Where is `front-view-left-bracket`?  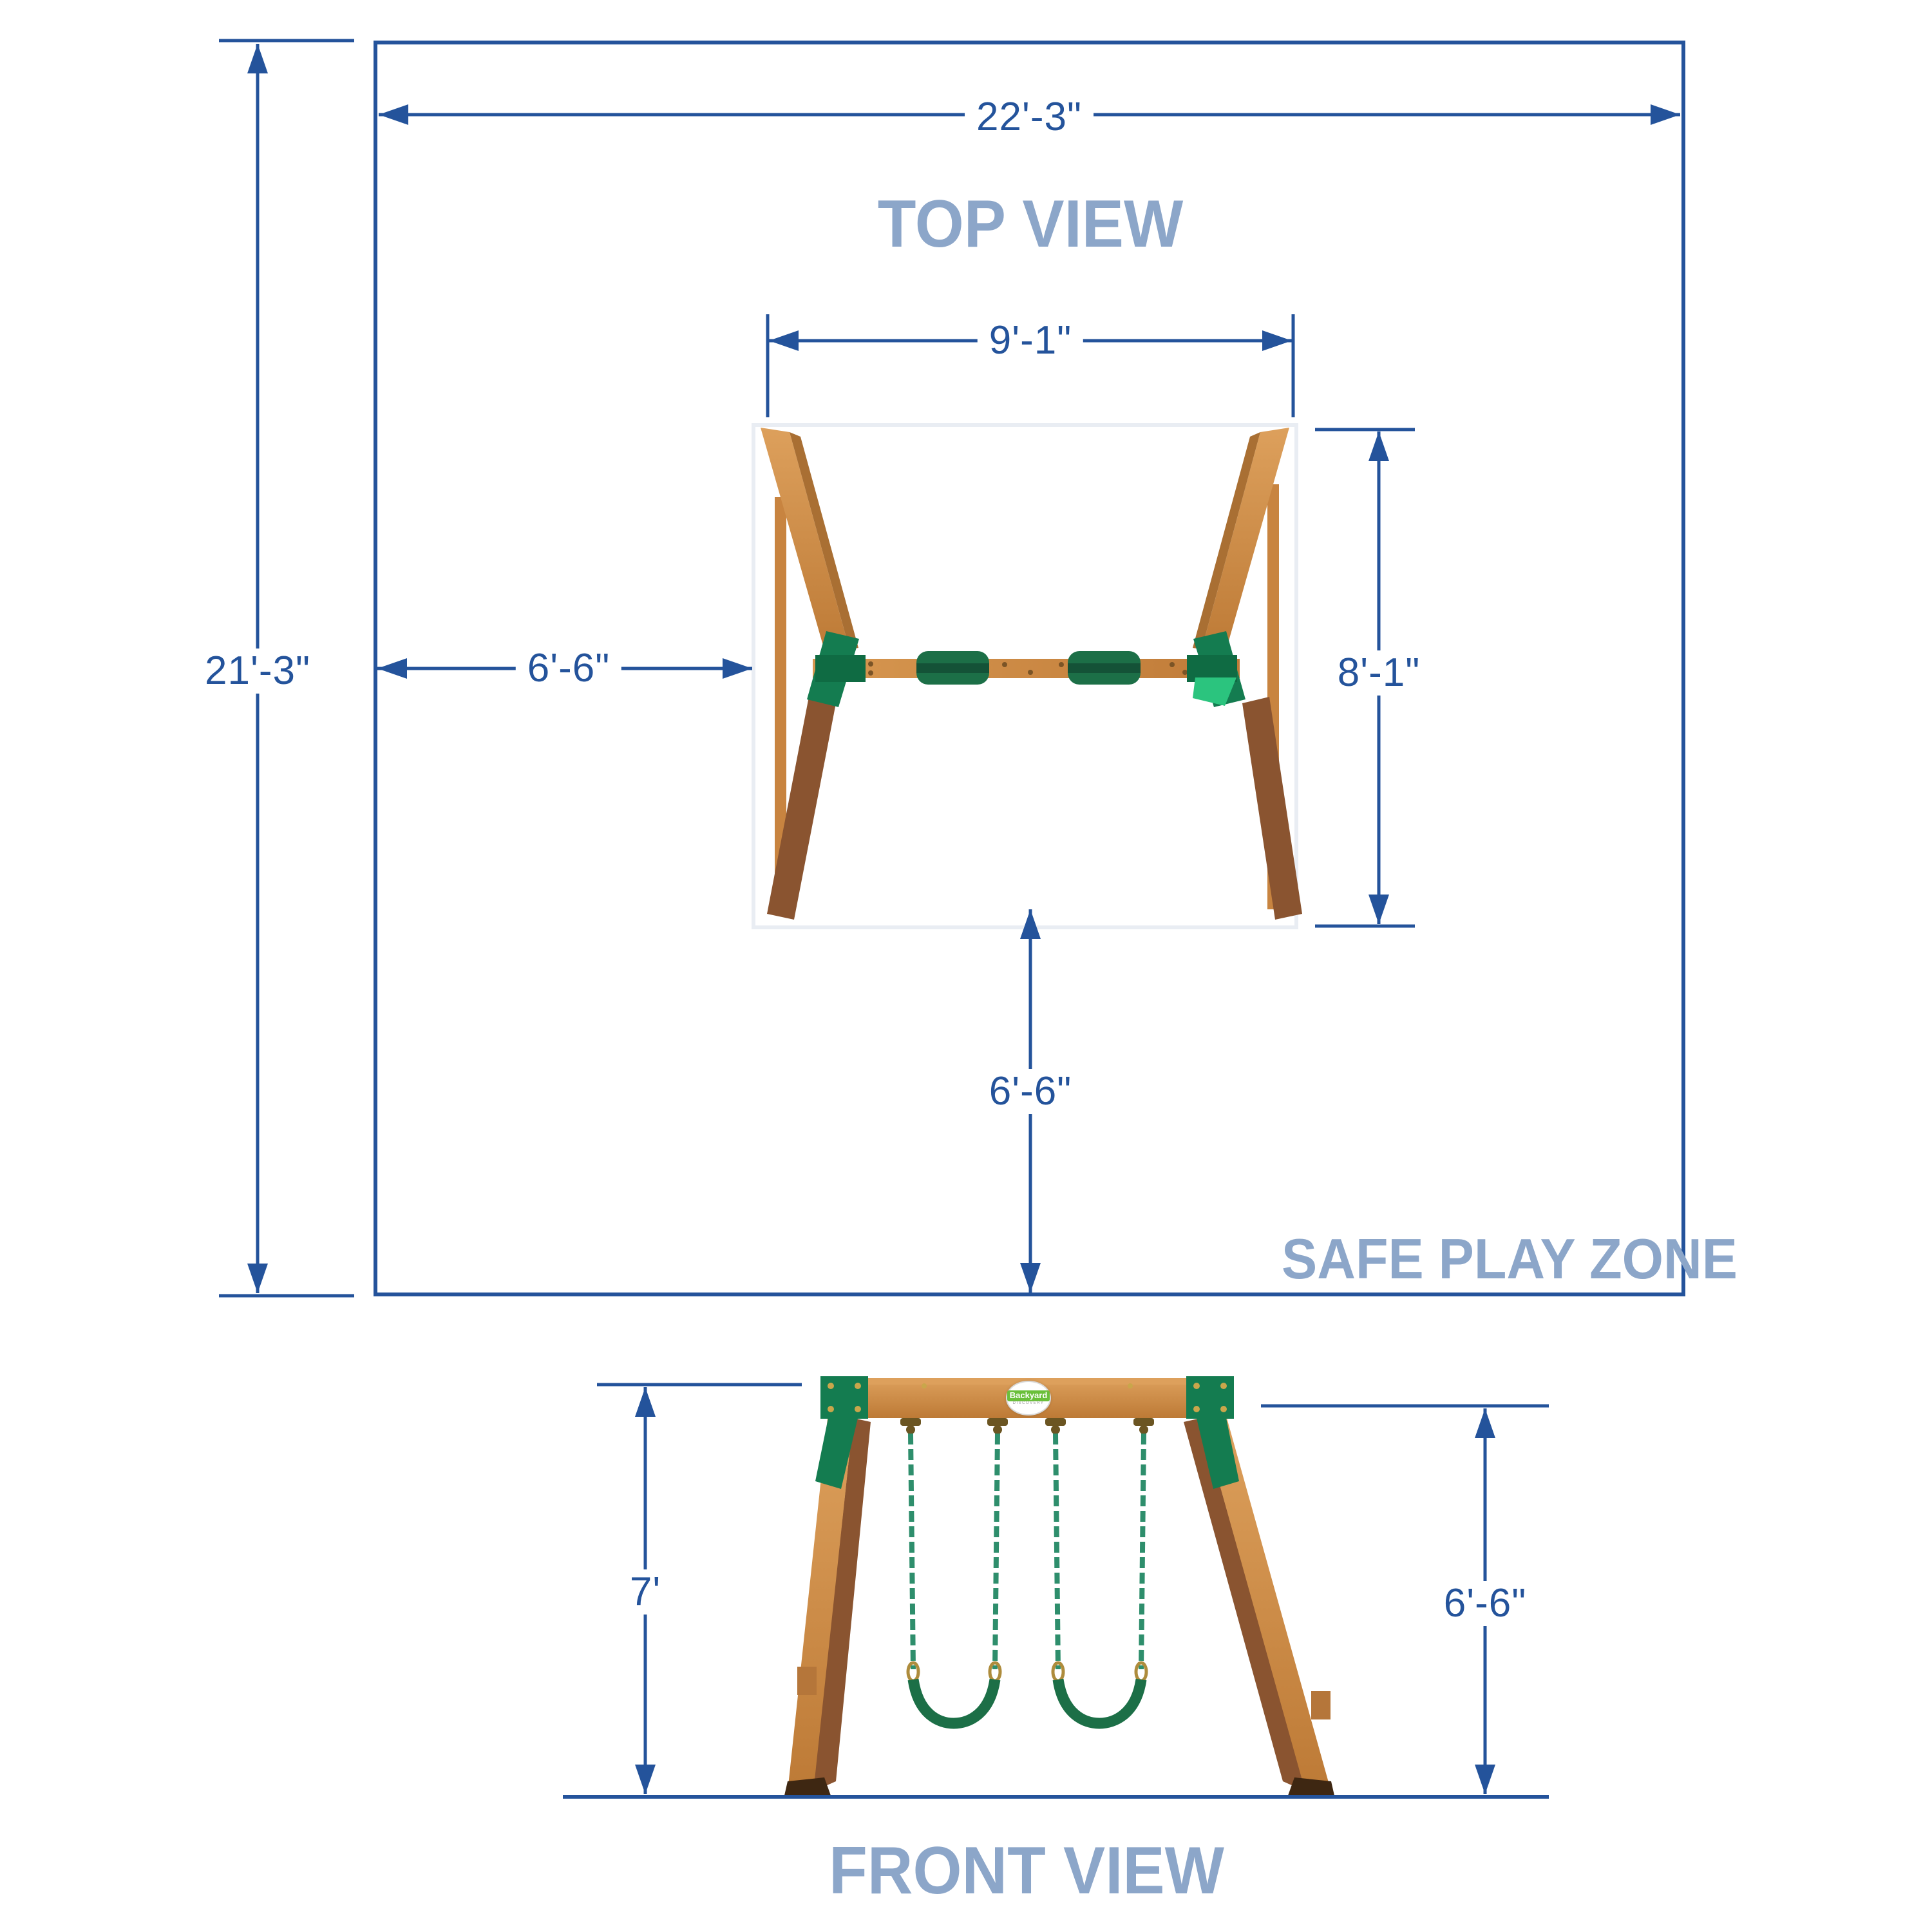 front-view-left-bracket is located at coordinates (844, 1397).